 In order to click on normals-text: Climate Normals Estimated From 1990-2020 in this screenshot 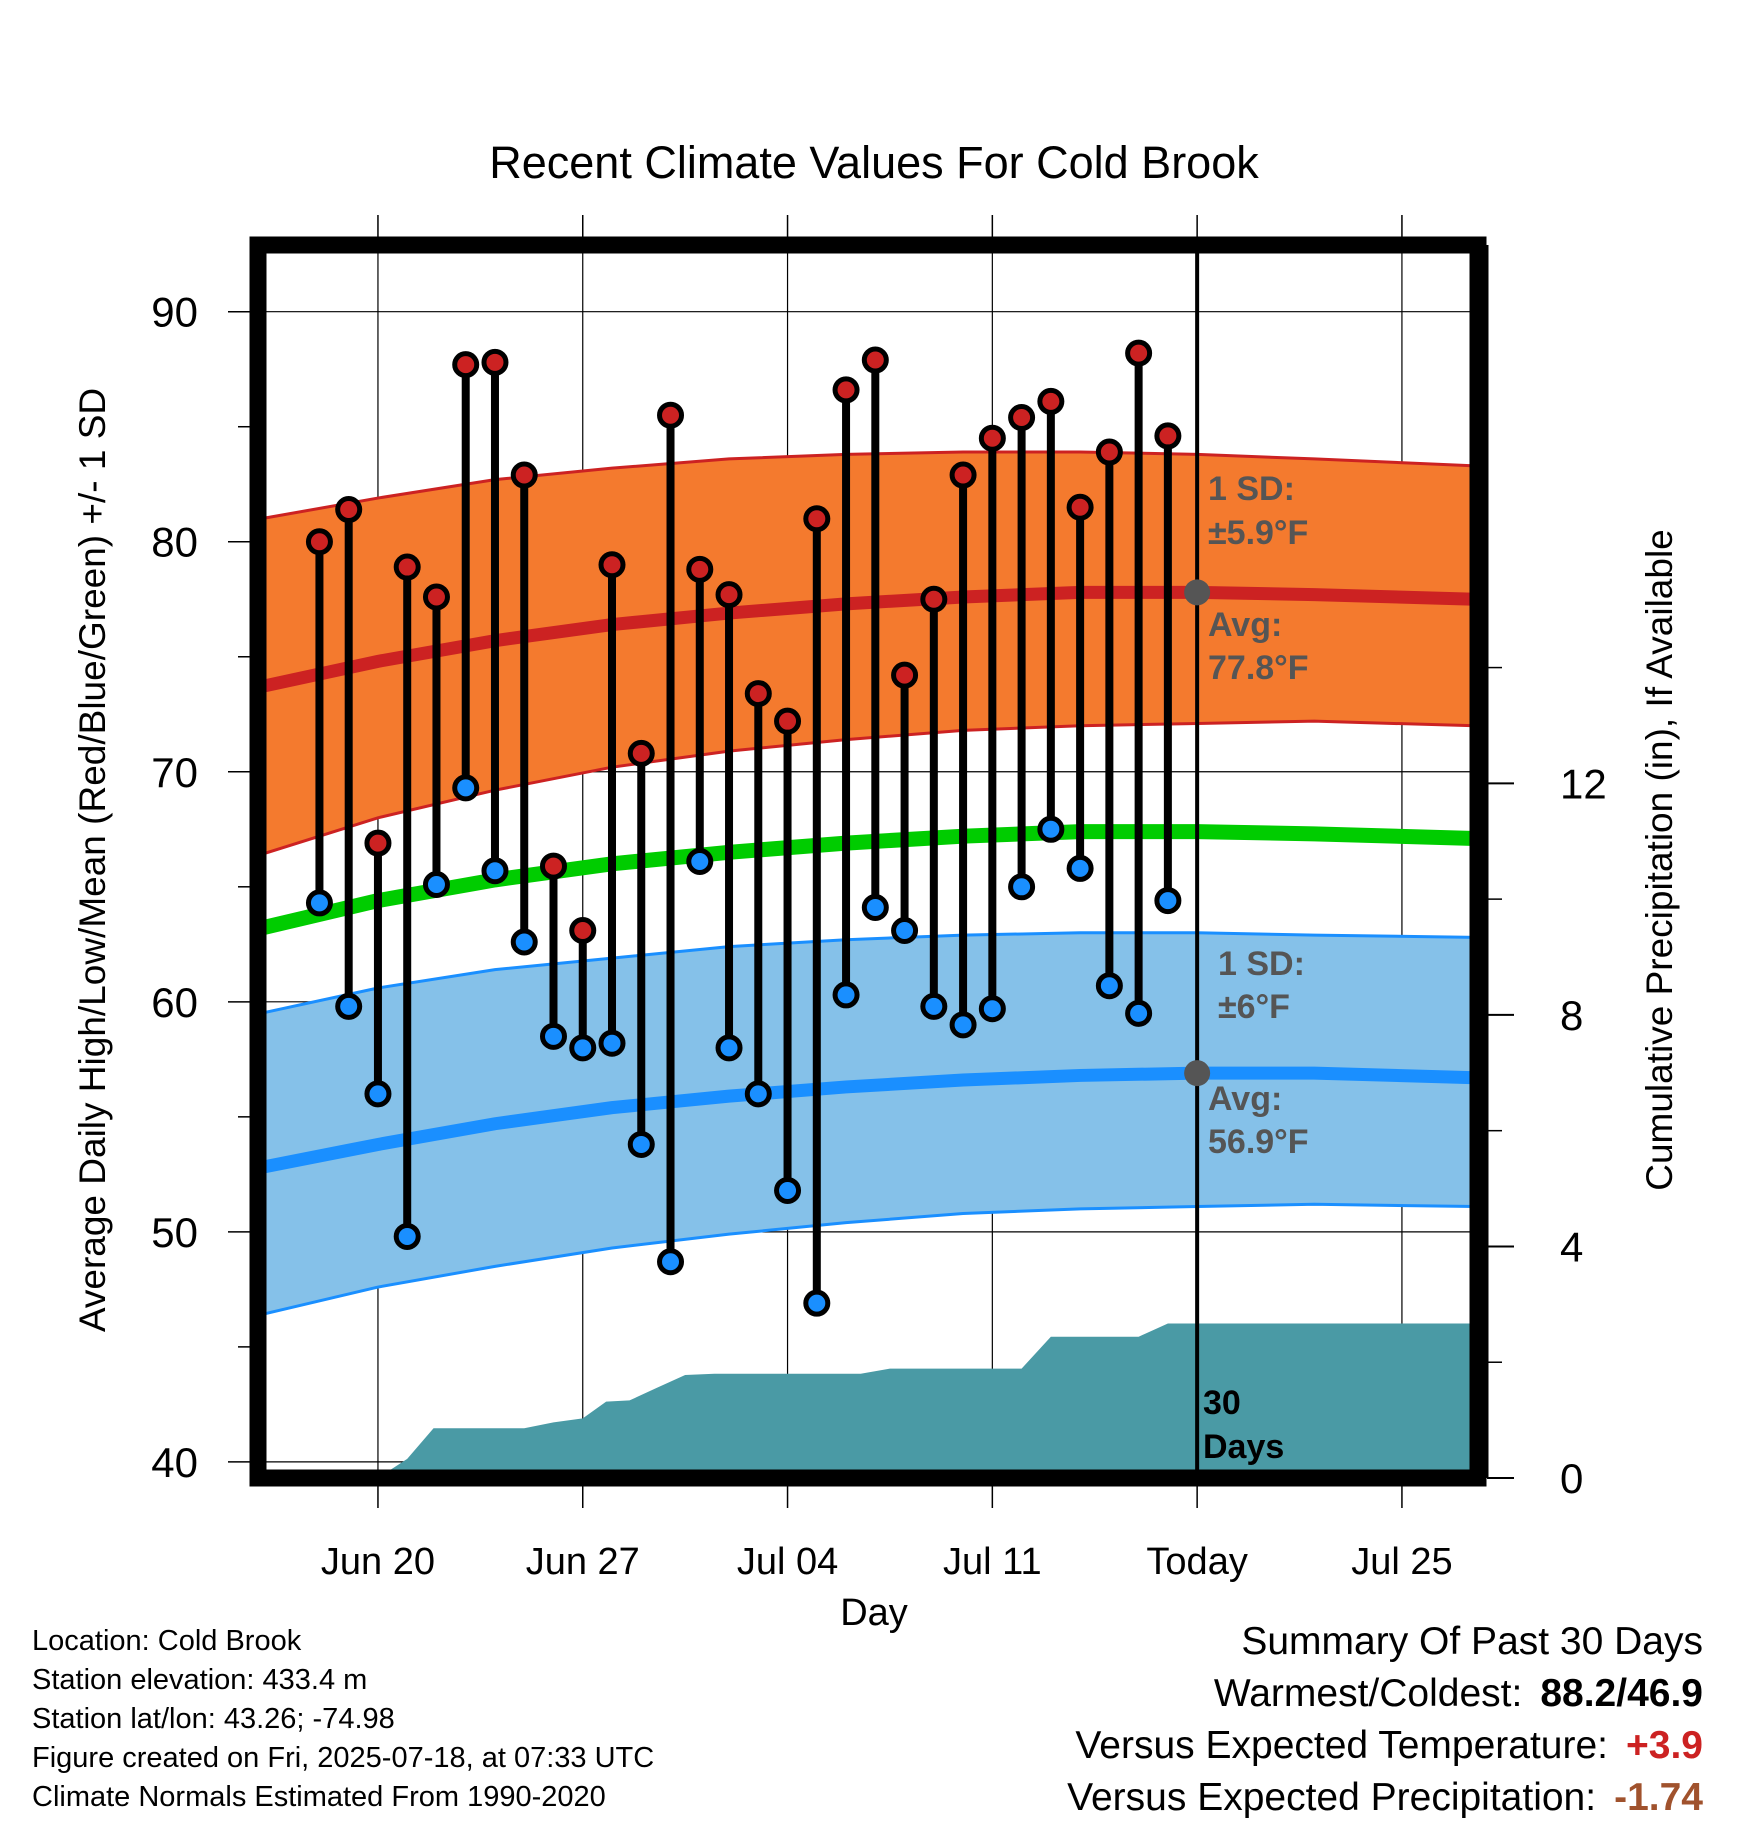, I will do `click(319, 1797)`.